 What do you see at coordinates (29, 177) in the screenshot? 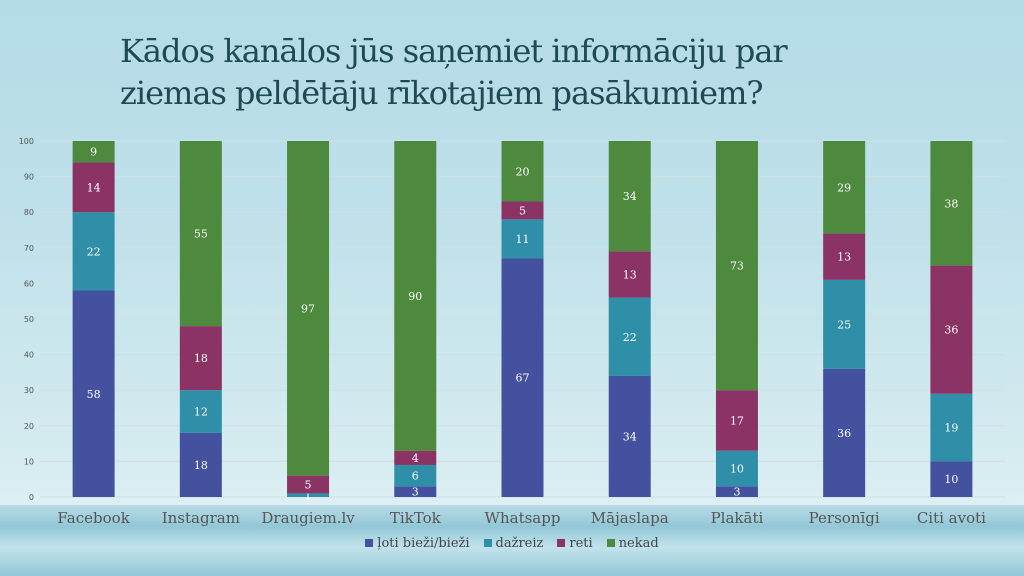
I see `y-tick-label: 90` at bounding box center [29, 177].